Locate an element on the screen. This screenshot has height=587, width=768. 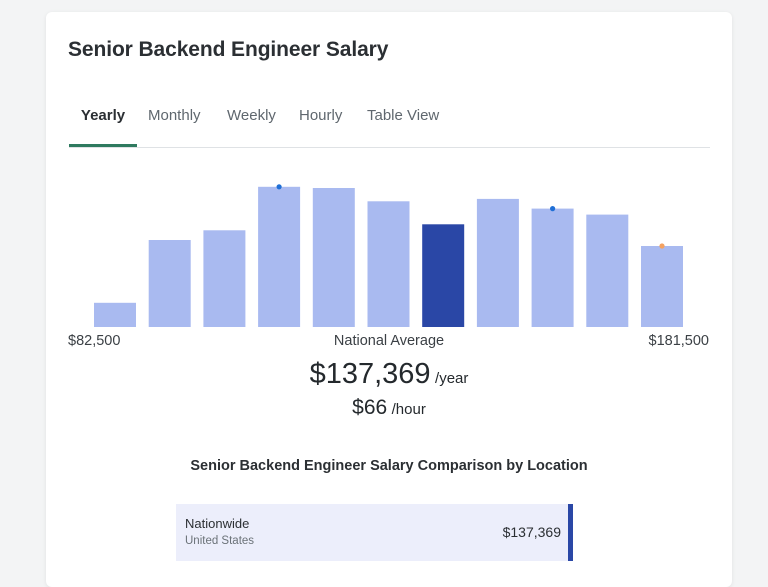
bar-national-average is located at coordinates (443, 275).